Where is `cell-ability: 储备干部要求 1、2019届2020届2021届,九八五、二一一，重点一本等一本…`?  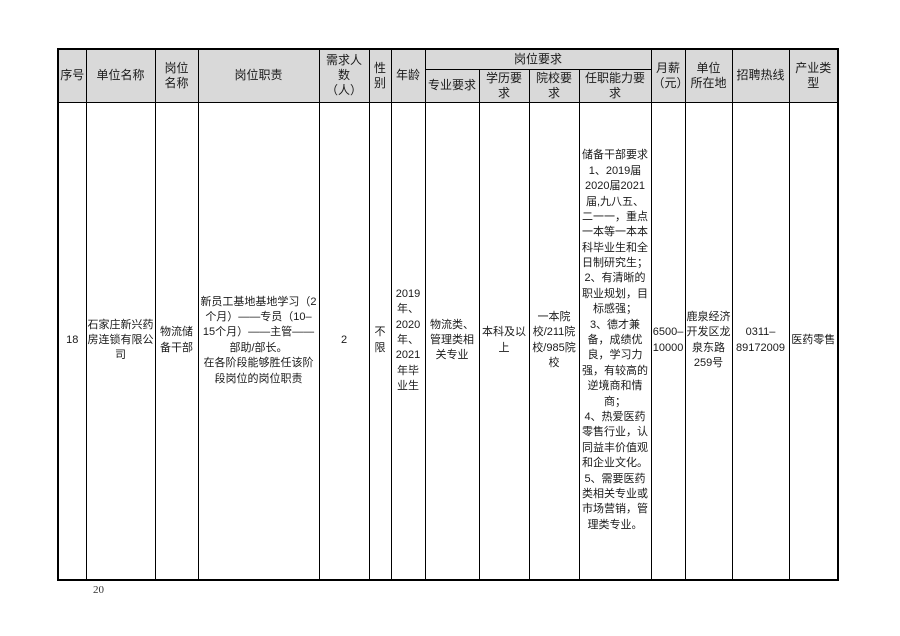 cell-ability: 储备干部要求 1、2019届2020届2021届,九八五、二一一，重点一本等一本… is located at coordinates (615, 341).